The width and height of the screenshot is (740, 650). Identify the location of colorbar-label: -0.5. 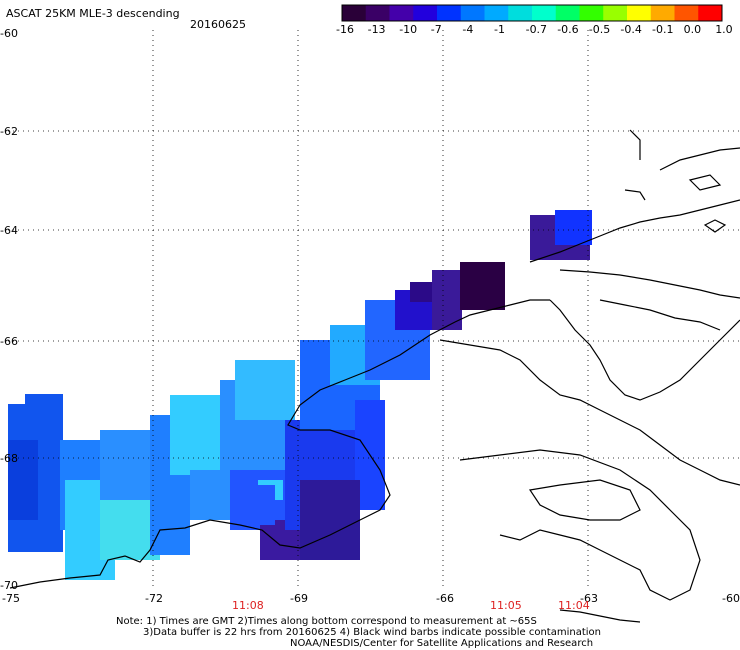
(599, 29).